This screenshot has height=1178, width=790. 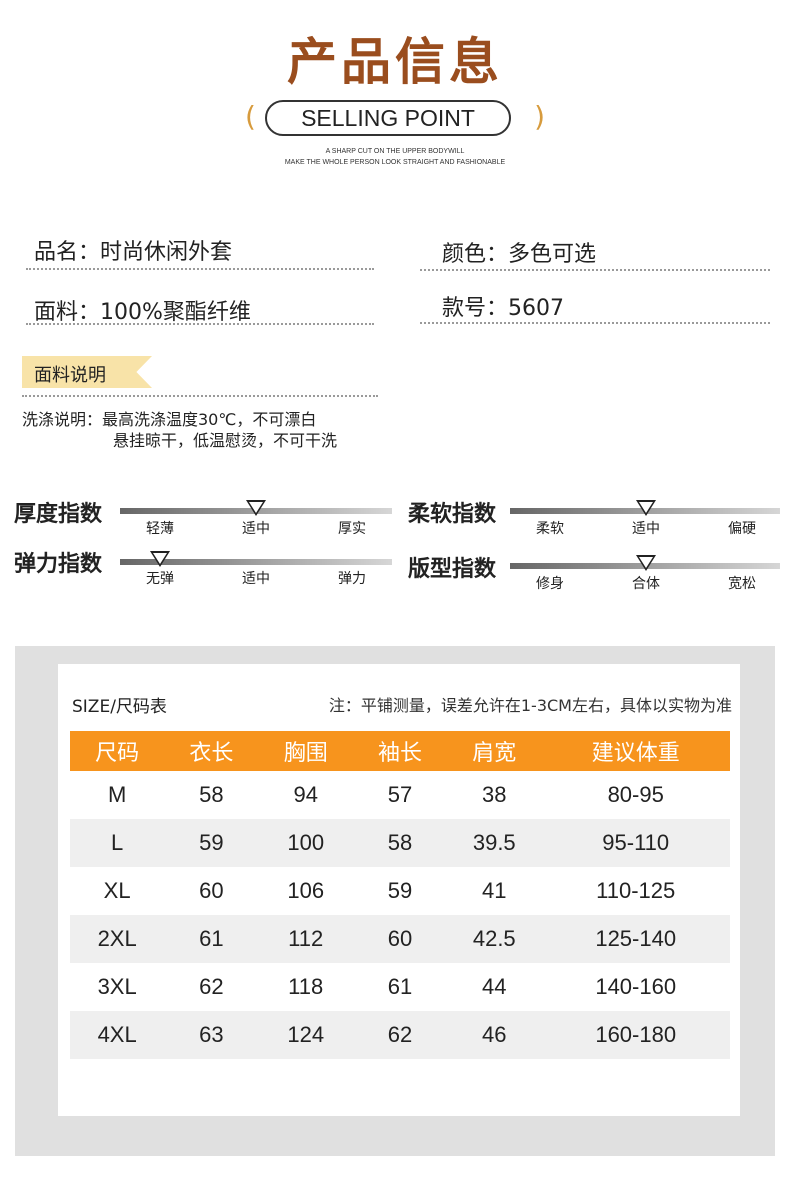 I want to click on wash-line-2: 悬挂晾干，低温慰烫，不可干洗, so click(x=225, y=440).